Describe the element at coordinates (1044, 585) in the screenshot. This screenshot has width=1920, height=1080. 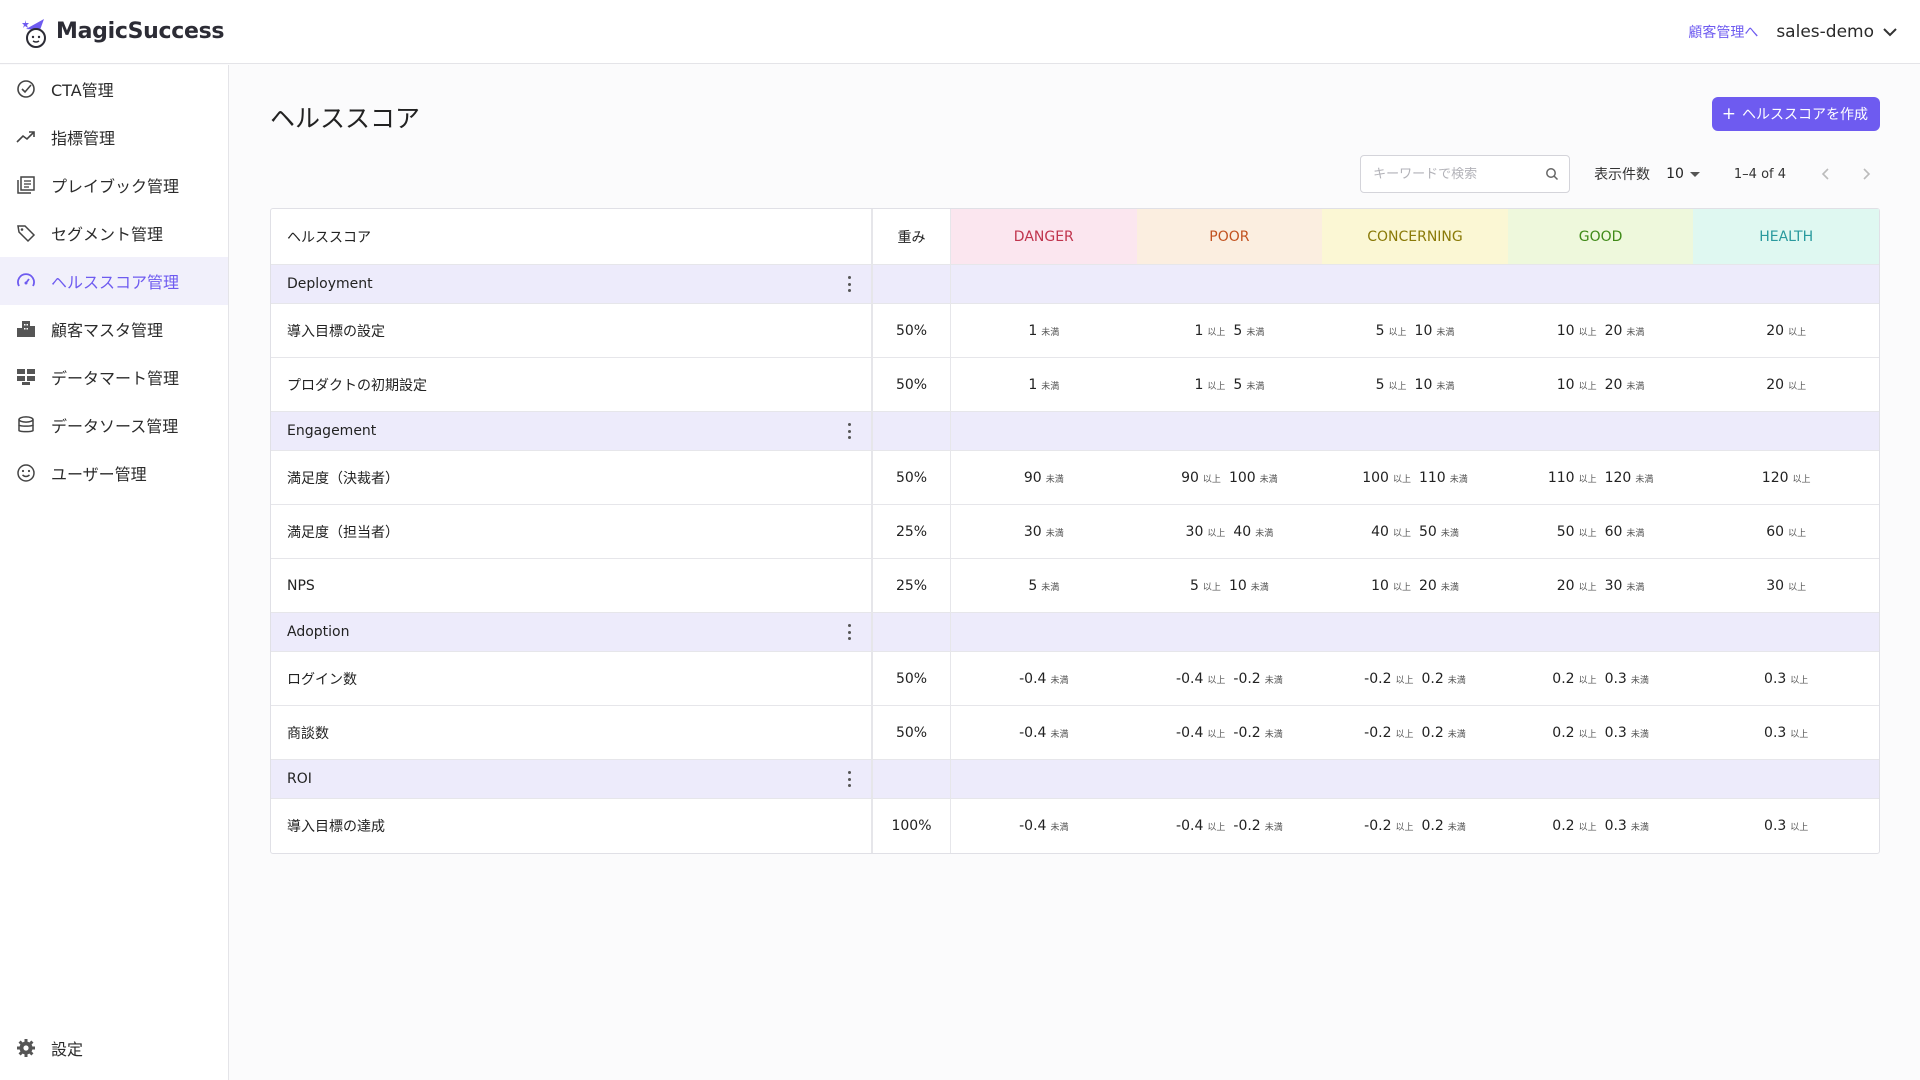
I see `threshold-cell-danger: 5 未満` at that location.